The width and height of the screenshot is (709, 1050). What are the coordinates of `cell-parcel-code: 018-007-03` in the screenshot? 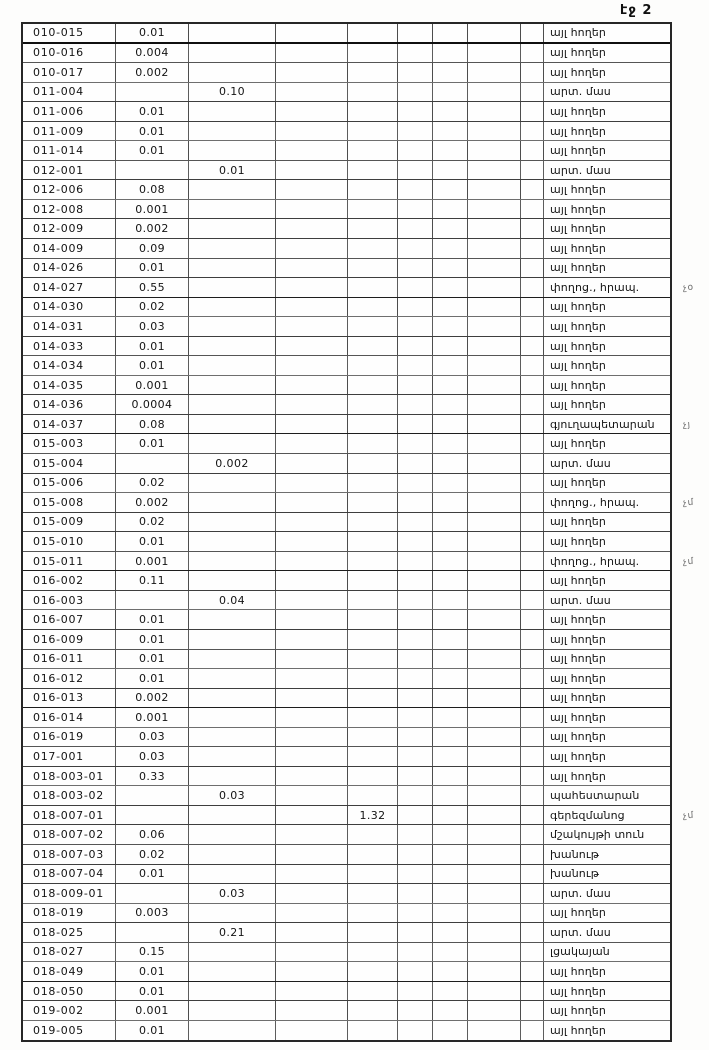 It's located at (69, 854).